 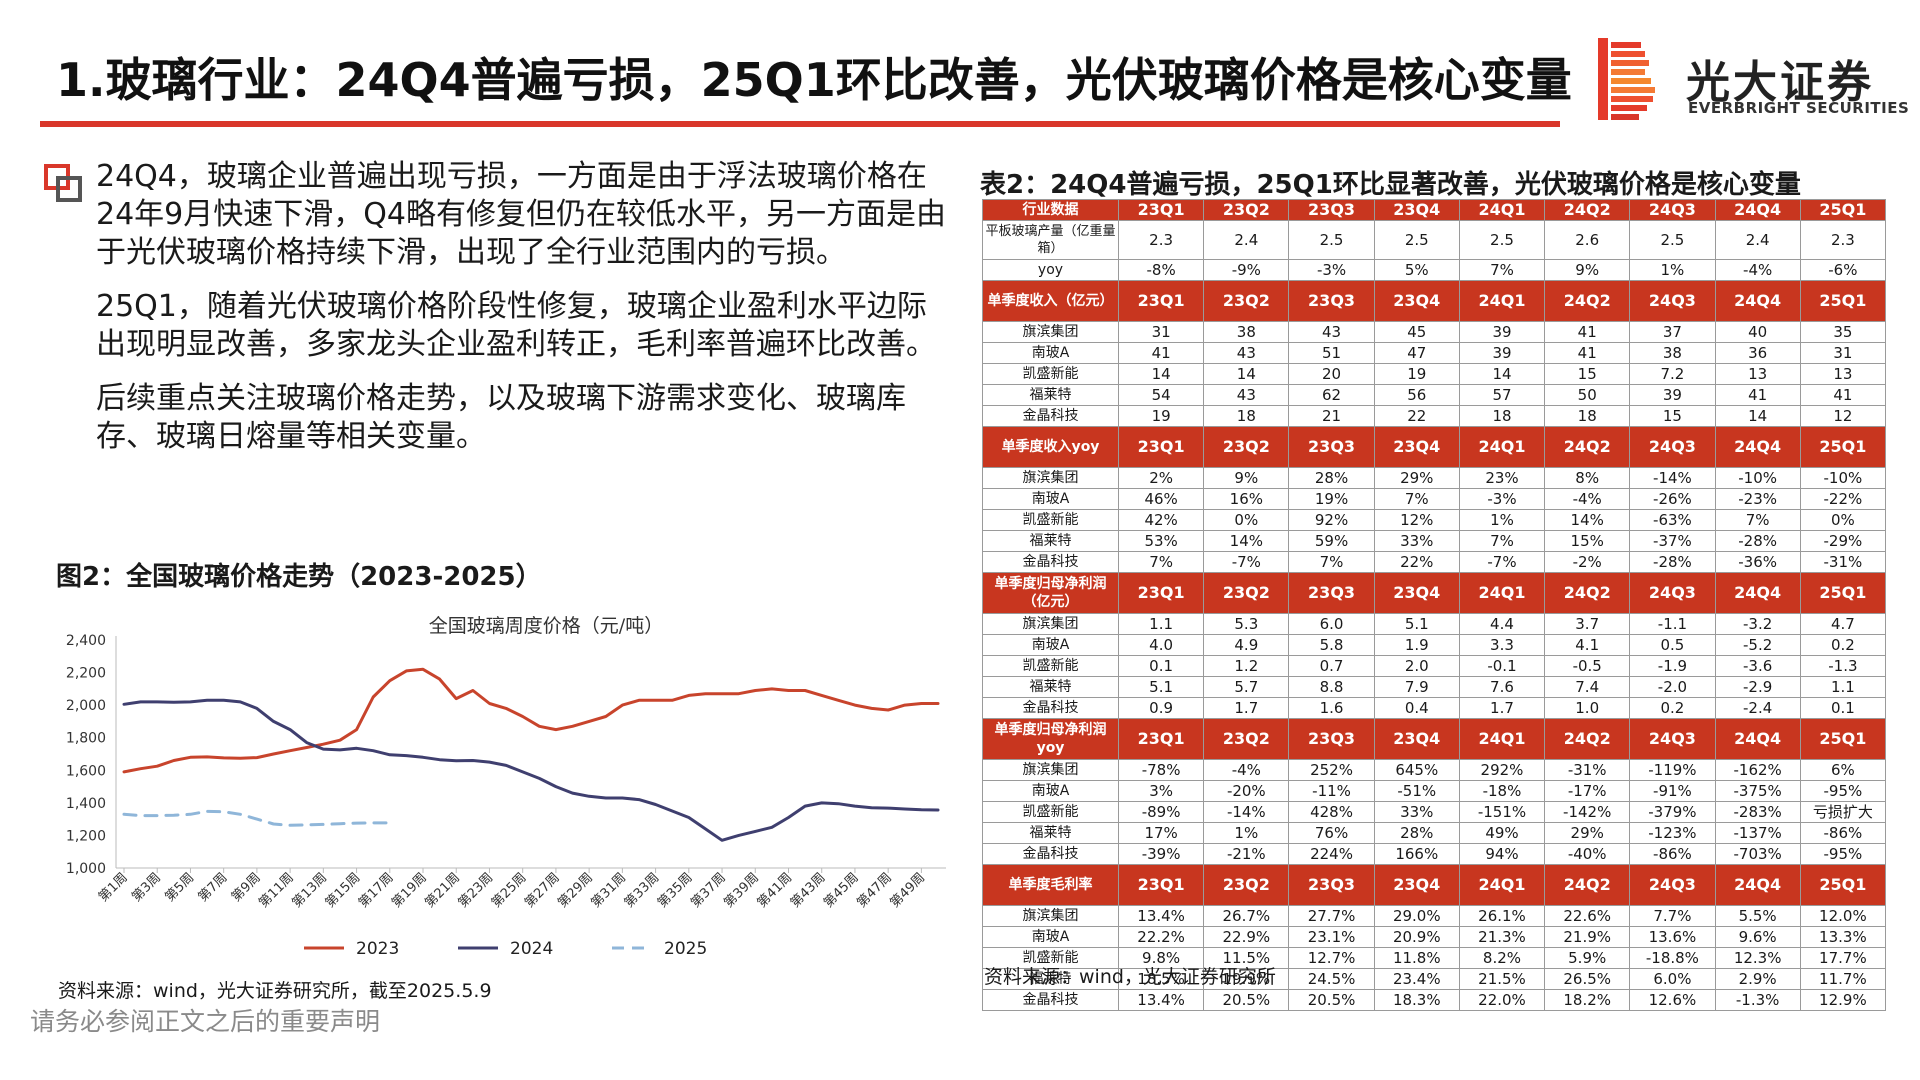 I want to click on table-cell: 23.1%, so click(x=1331, y=937).